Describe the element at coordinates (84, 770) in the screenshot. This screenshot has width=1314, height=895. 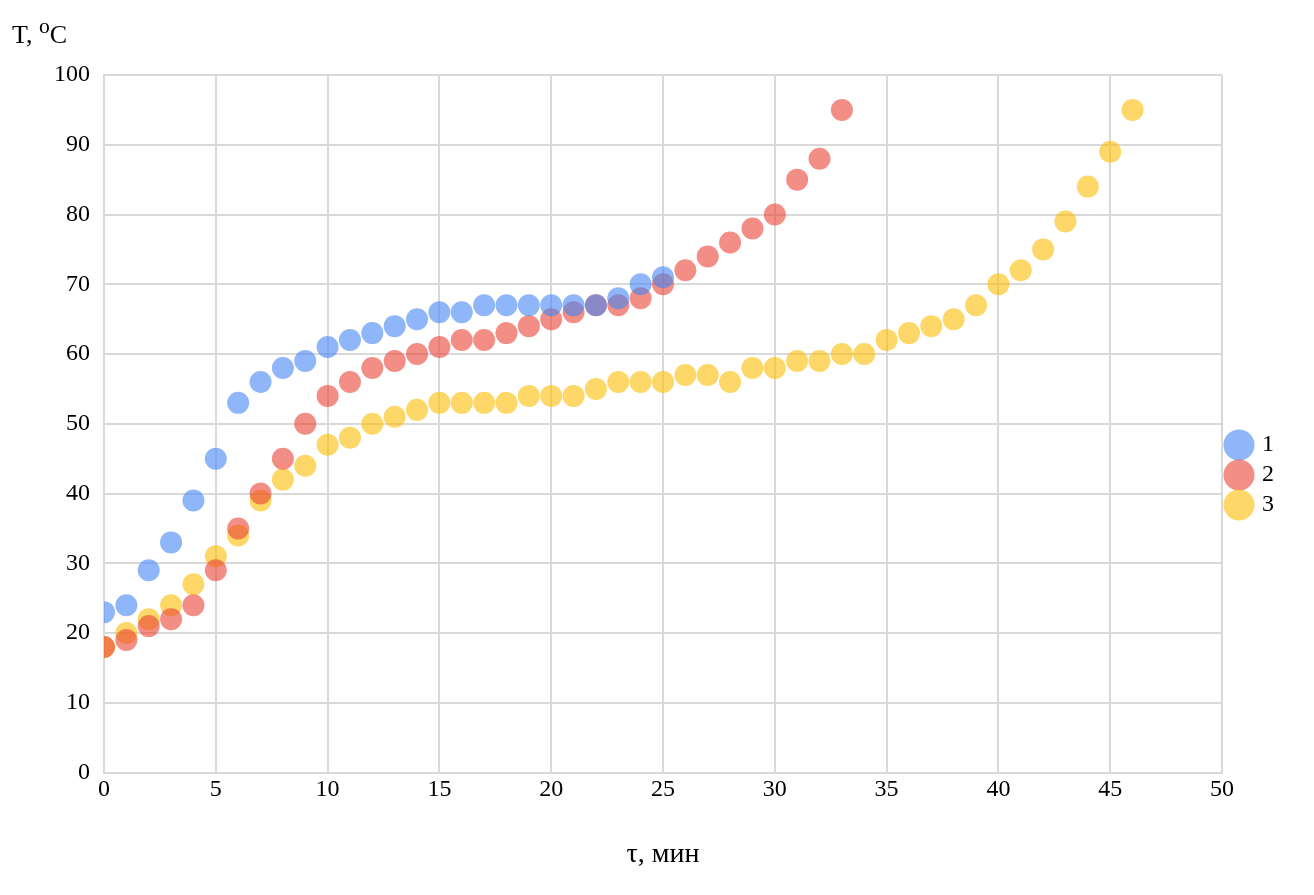
I see `y-tick-label: 0` at that location.